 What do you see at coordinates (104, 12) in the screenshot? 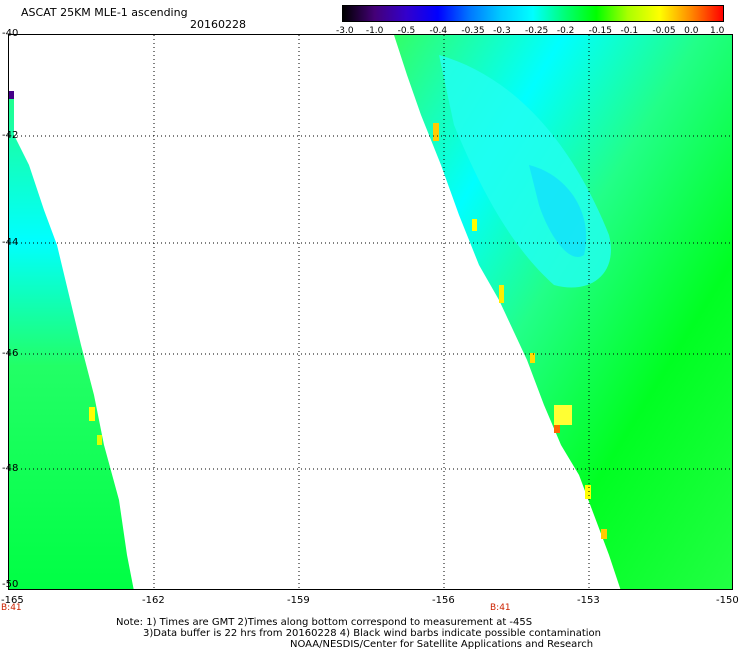
I see `map-title: ASCAT 25KM MLE-1 ascending` at bounding box center [104, 12].